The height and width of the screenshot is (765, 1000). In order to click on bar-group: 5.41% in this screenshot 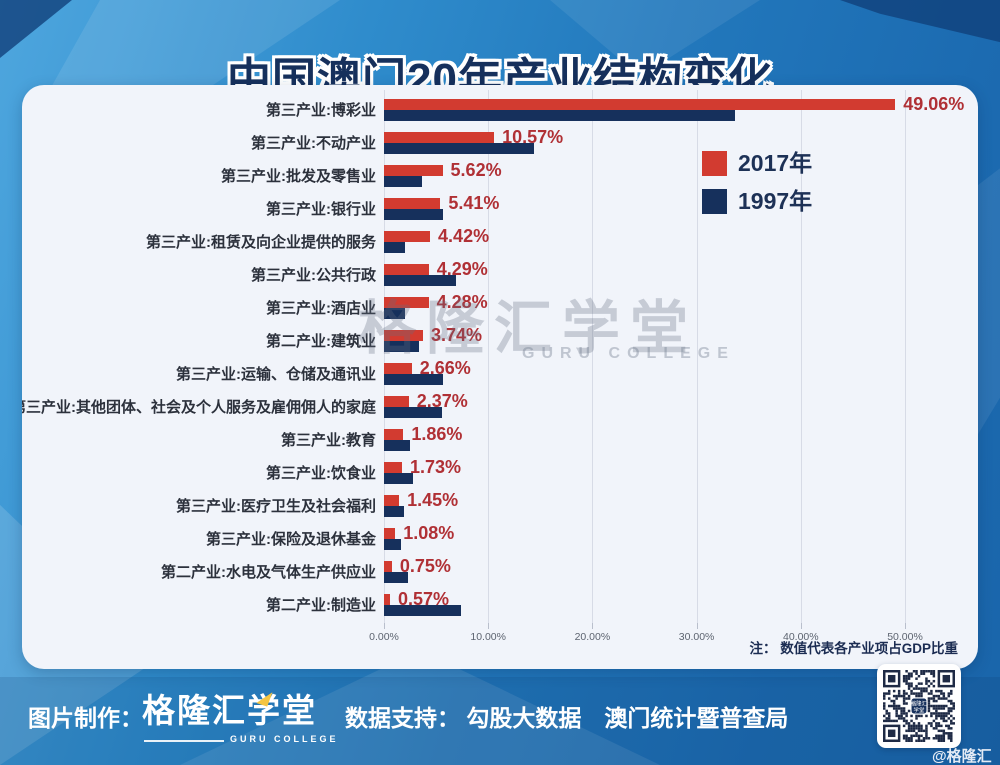, I will do `click(681, 208)`.